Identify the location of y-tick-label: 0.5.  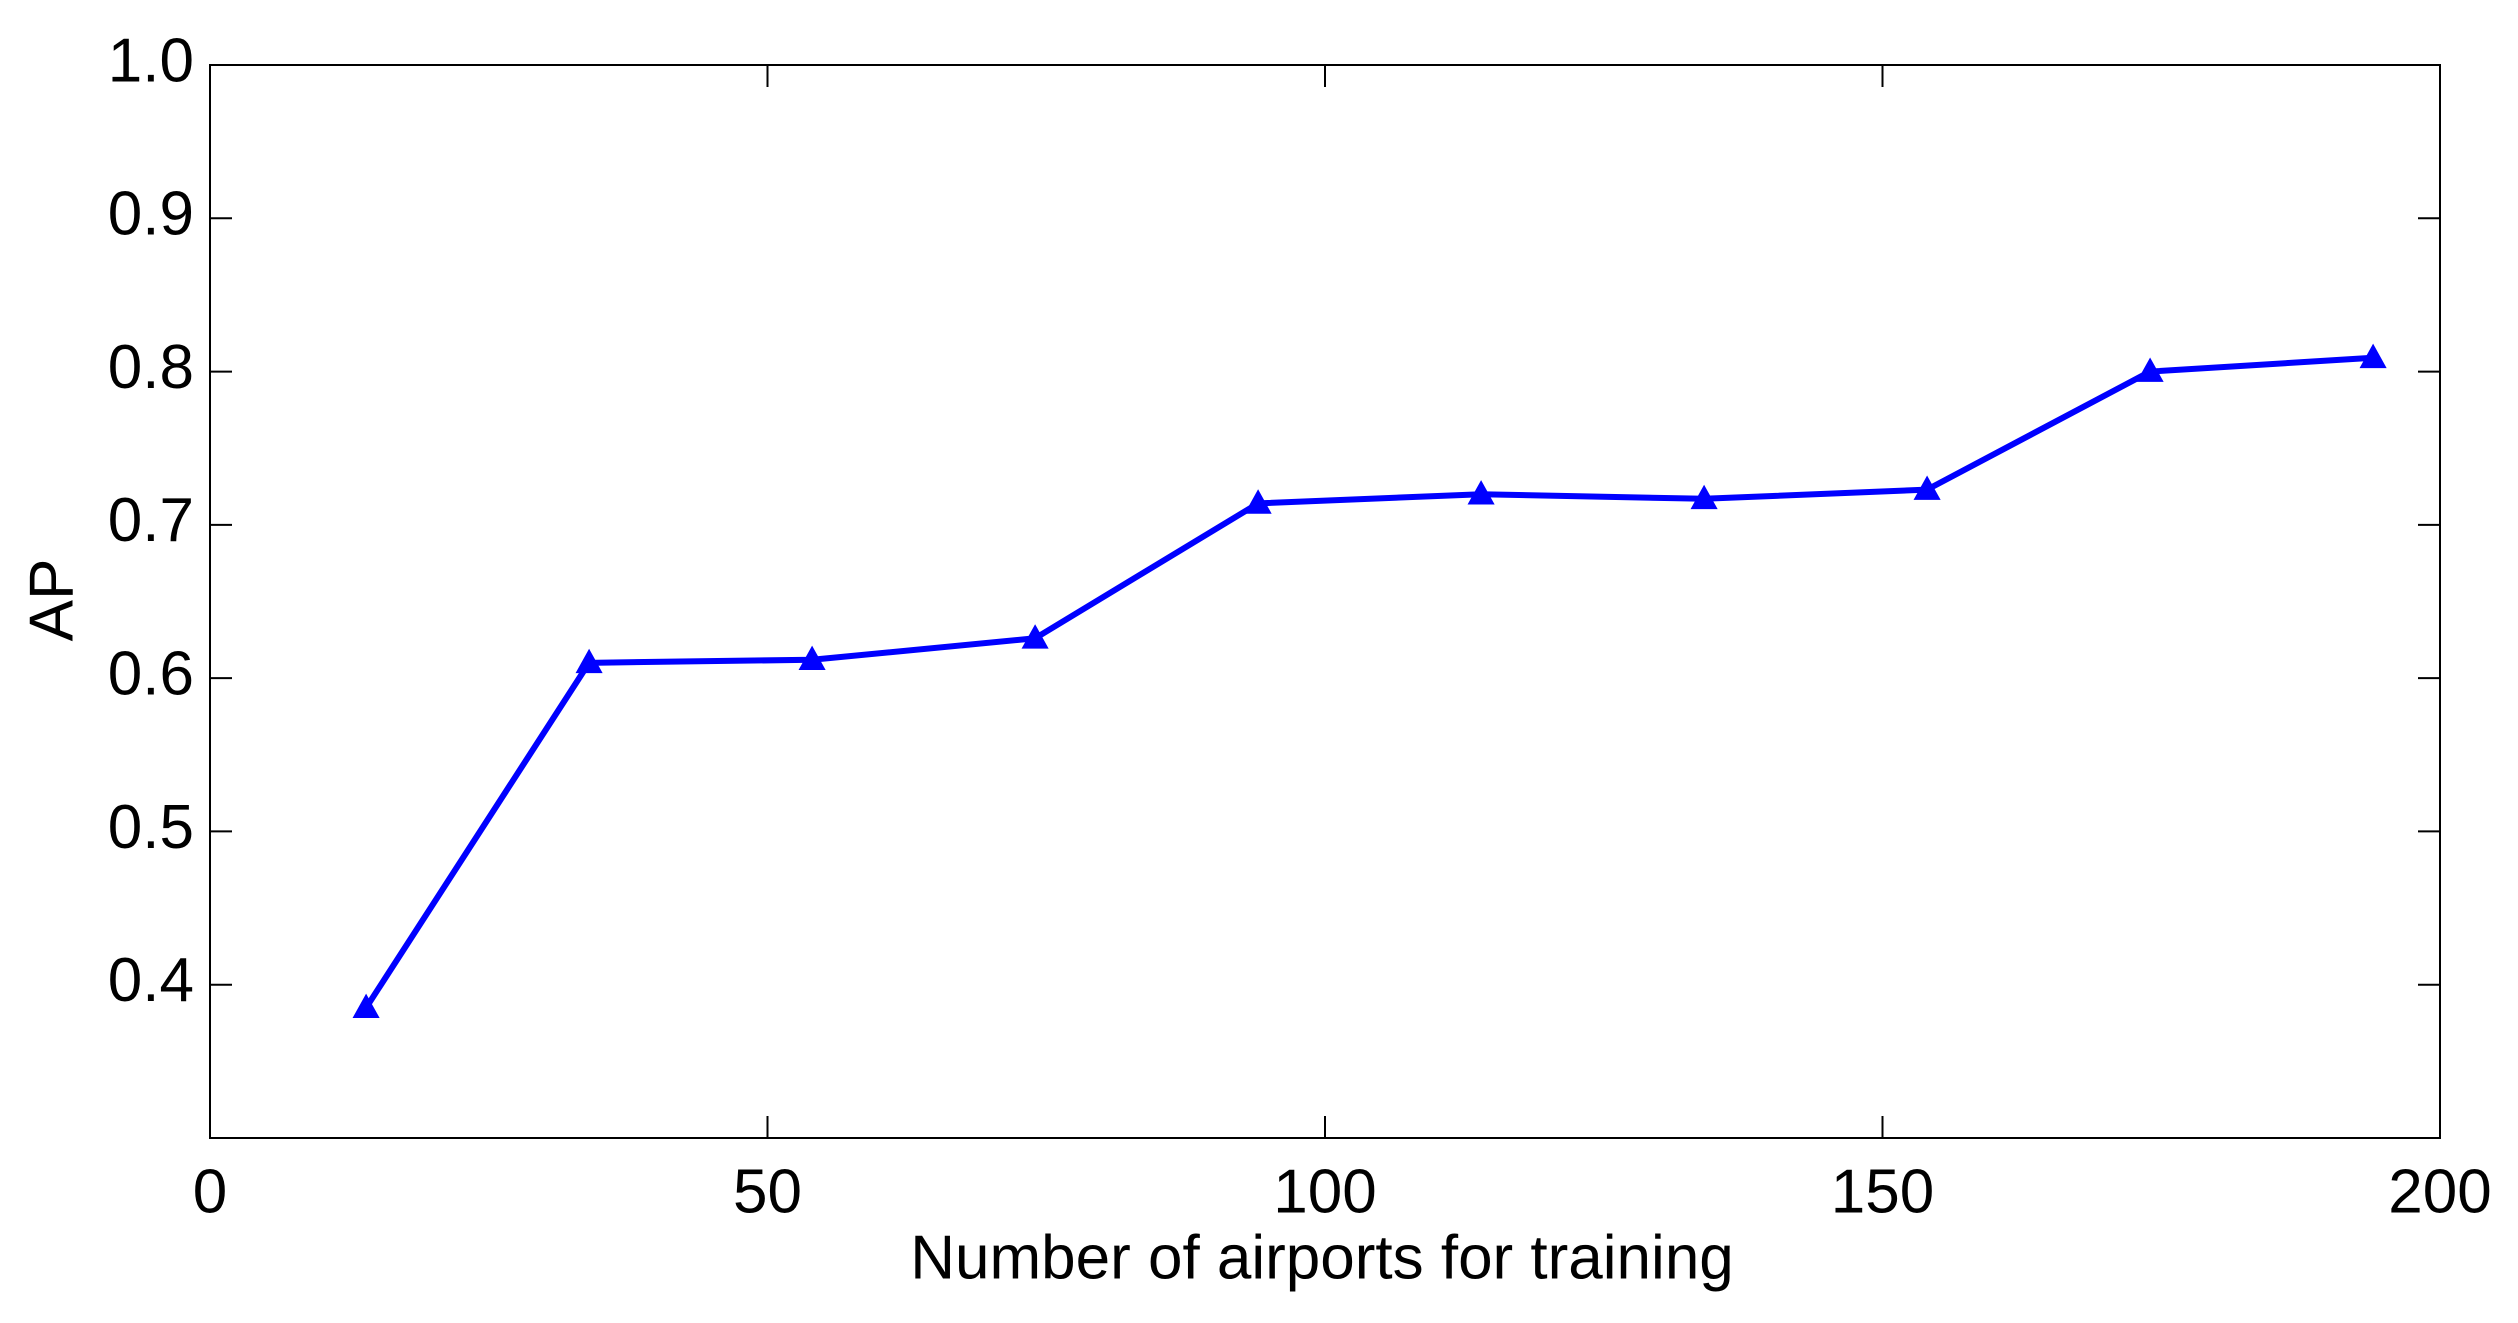
(151, 827).